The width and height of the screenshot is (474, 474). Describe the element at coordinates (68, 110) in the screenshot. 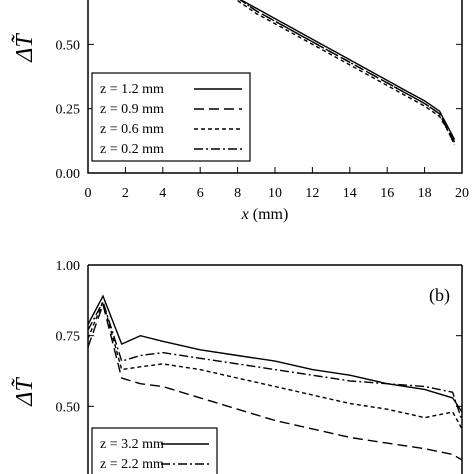

I see `y-tick-label: 0.25` at that location.